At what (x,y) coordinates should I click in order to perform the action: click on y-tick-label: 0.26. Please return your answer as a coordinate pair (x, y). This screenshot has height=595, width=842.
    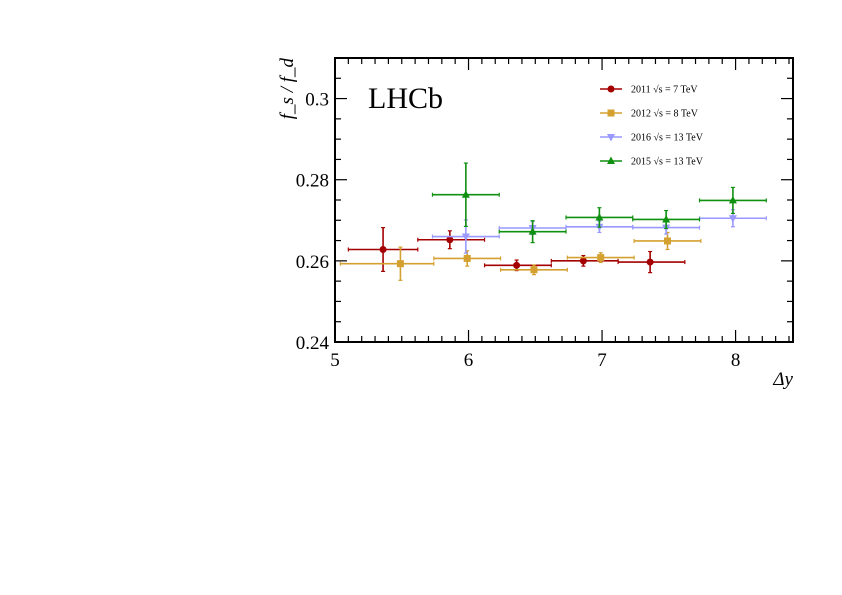
    Looking at the image, I should click on (312, 262).